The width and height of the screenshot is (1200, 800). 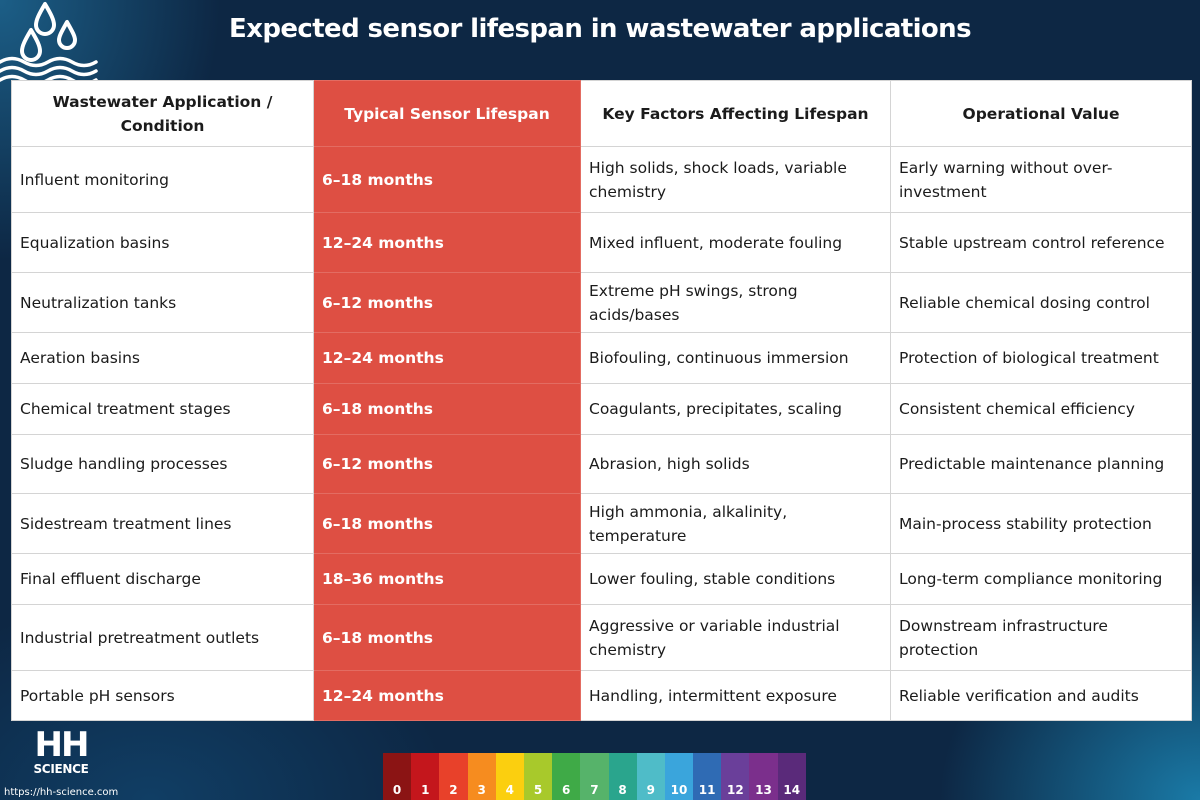 I want to click on cell-application: Influent monitoring, so click(x=162, y=179).